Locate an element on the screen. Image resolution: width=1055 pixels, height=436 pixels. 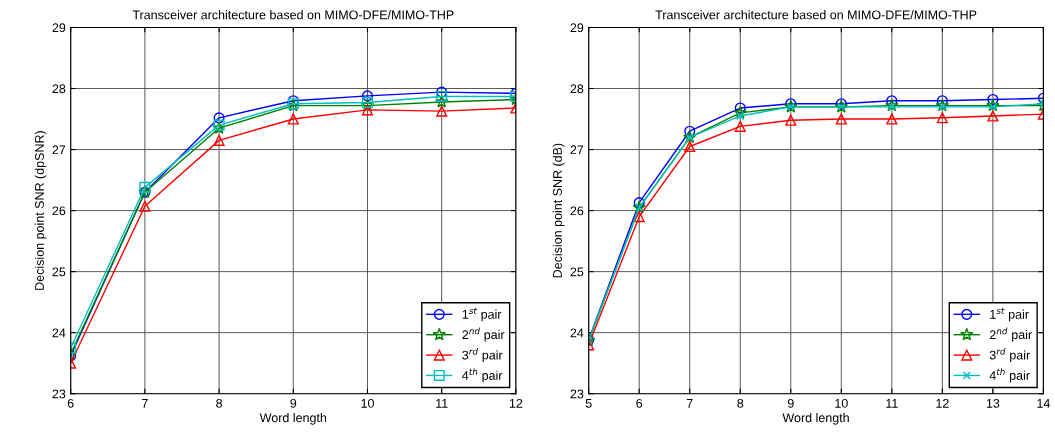
y-axis-title: Decision point SNR (dB) is located at coordinates (558, 210).